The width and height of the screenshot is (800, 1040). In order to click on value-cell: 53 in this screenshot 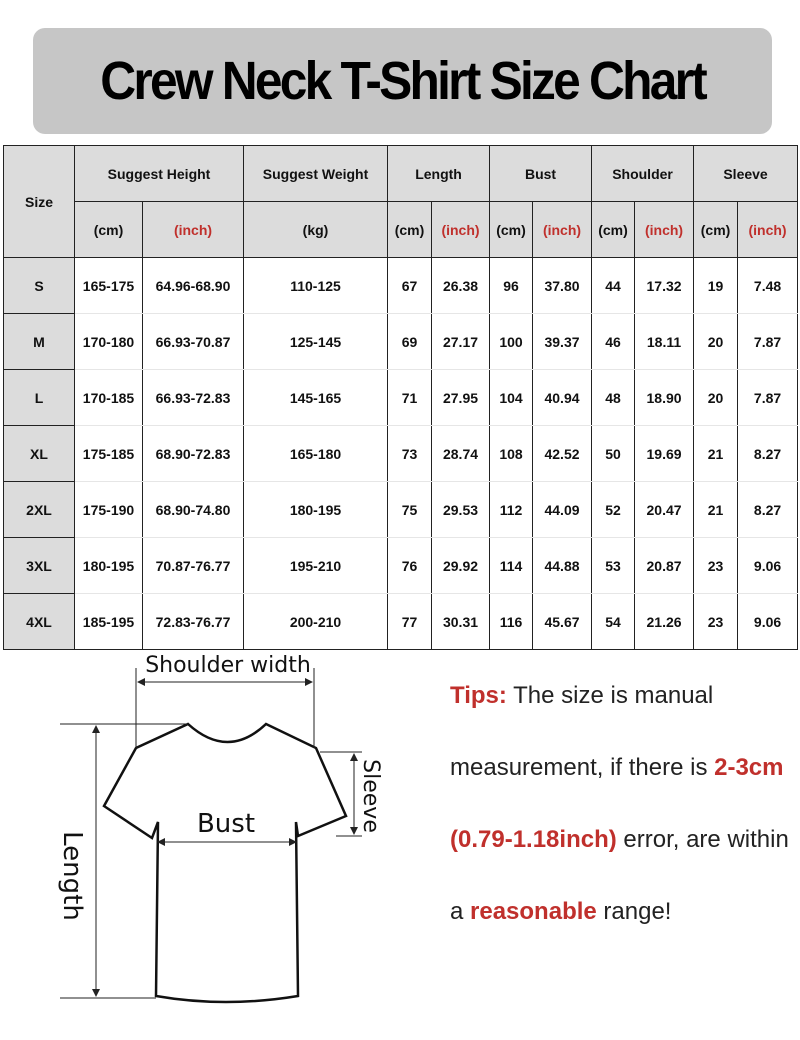, I will do `click(613, 565)`.